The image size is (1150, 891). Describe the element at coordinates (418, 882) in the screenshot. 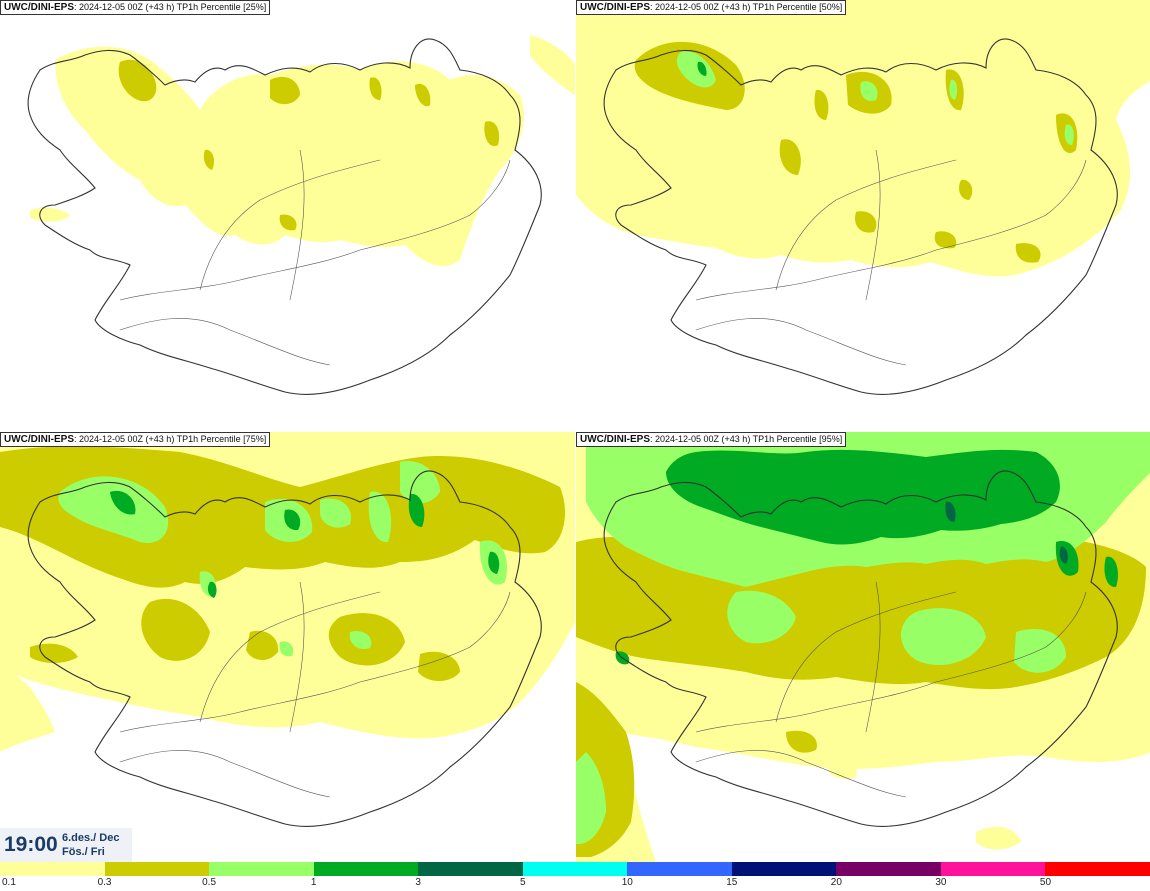

I see `legend-tick-label: 3` at that location.